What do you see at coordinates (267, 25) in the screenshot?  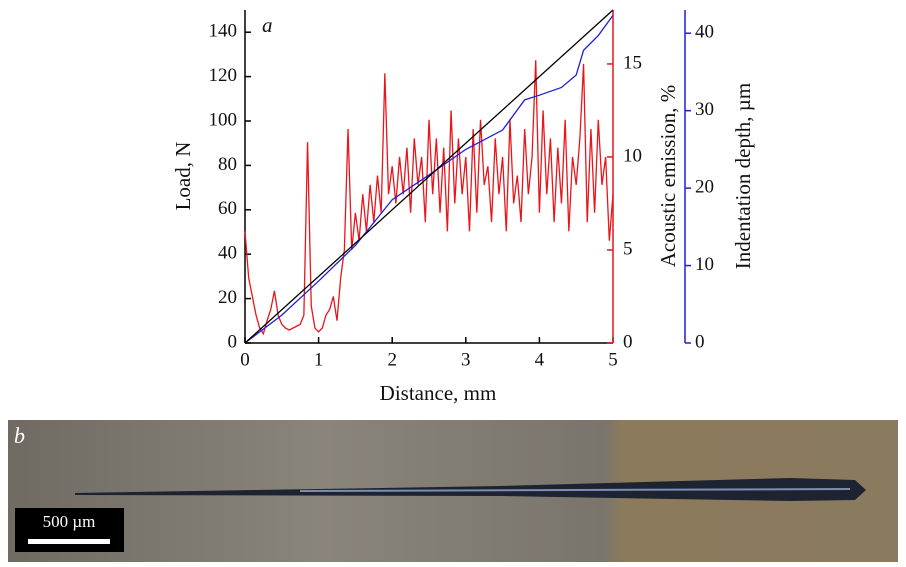 I see `panel-label: a` at bounding box center [267, 25].